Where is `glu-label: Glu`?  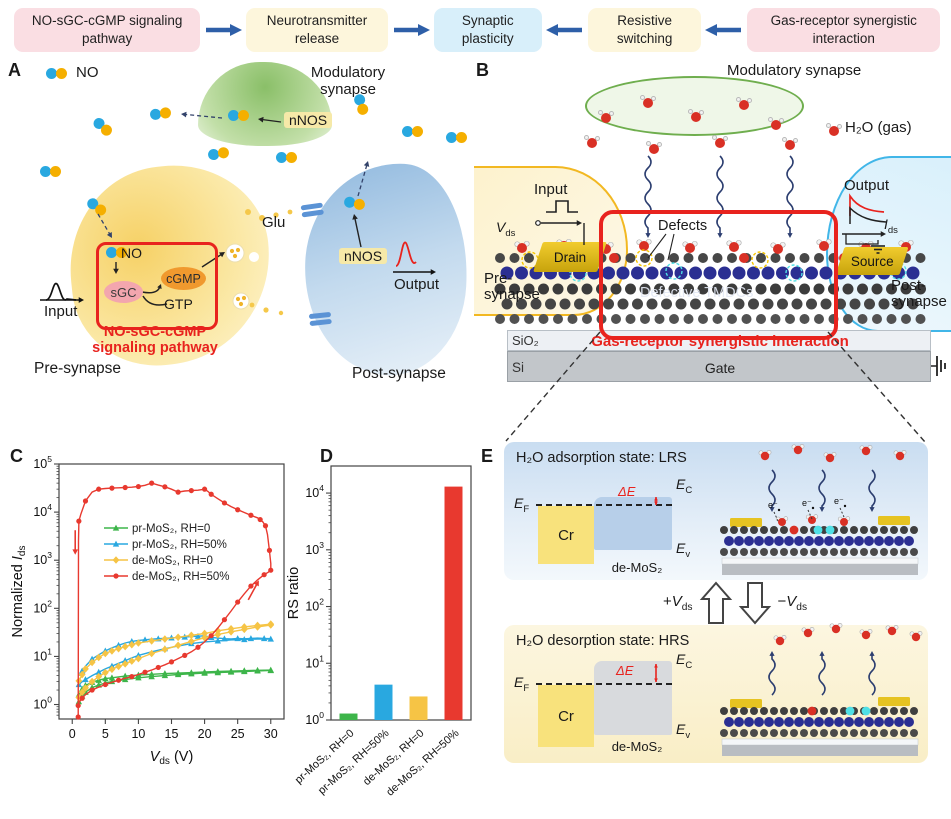
glu-label: Glu is located at coordinates (274, 222).